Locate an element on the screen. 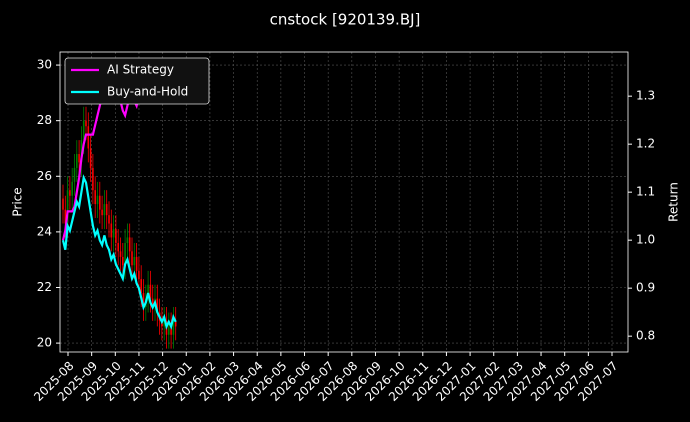  y-axis-label: Price is located at coordinates (18, 201).